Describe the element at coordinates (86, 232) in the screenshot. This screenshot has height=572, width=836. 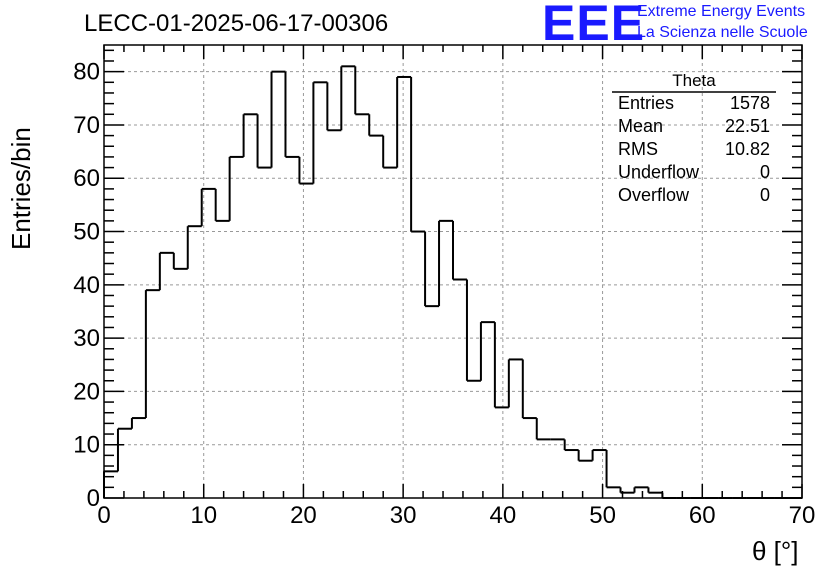
I see `y-tick-label: 50` at that location.